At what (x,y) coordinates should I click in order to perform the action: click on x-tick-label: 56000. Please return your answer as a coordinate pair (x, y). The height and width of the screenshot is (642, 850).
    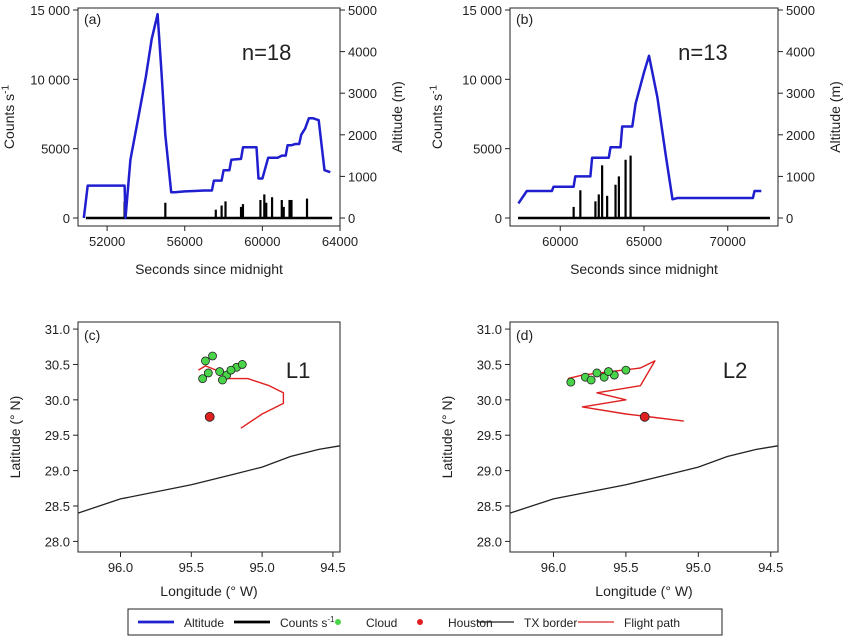
    Looking at the image, I should click on (185, 241).